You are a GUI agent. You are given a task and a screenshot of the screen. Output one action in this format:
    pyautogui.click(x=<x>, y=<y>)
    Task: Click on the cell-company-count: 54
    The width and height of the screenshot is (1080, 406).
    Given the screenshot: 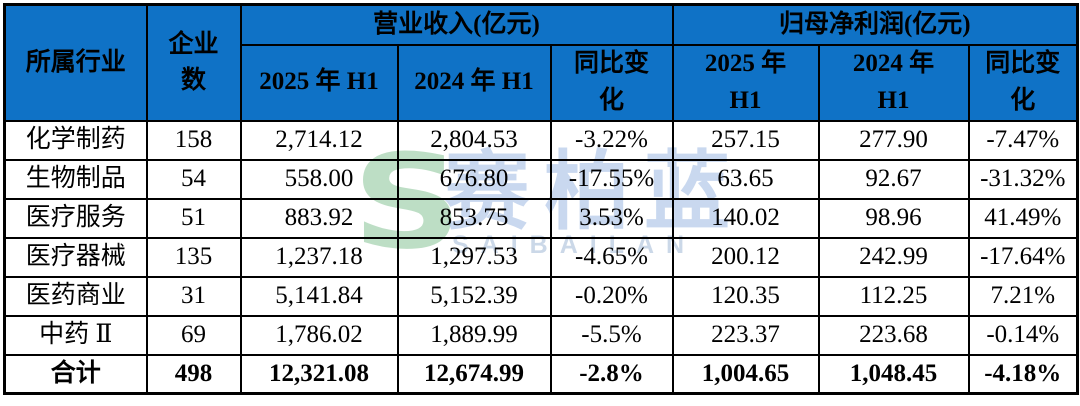 What is the action you would take?
    pyautogui.click(x=193, y=179)
    